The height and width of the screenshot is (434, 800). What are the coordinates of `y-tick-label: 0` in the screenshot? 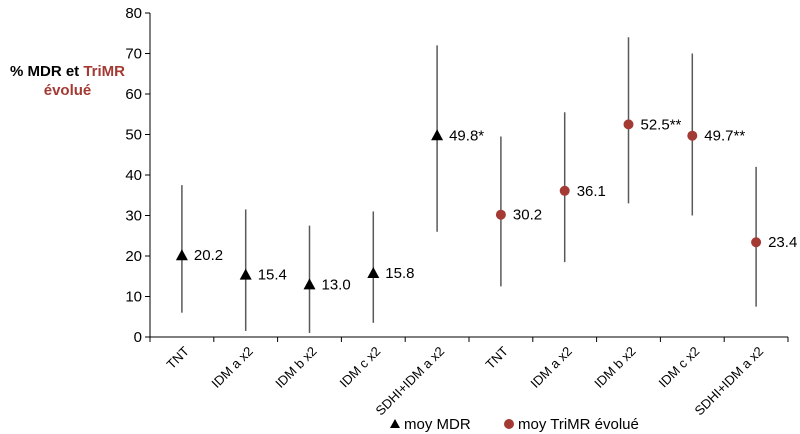 It's located at (138, 337).